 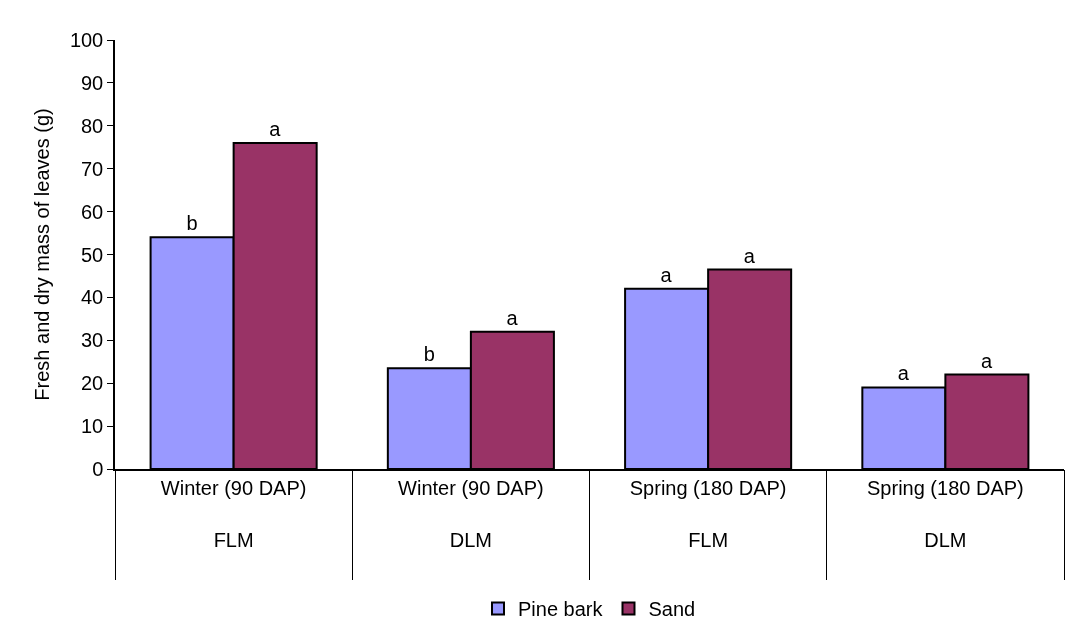 What do you see at coordinates (92, 125) in the screenshot?
I see `y-tick-label: 80` at bounding box center [92, 125].